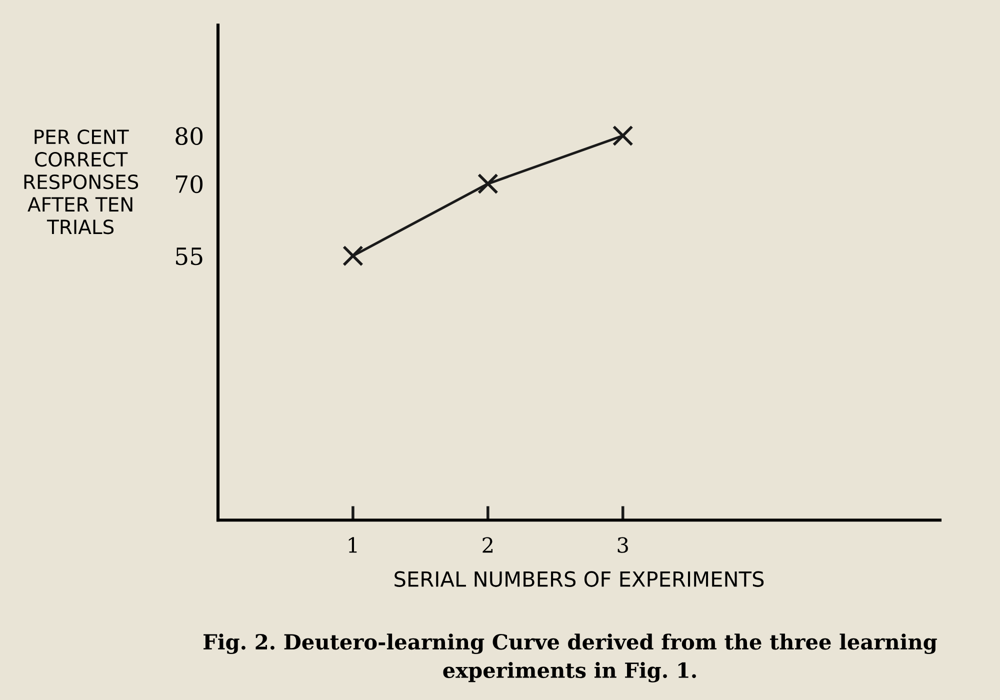 The image size is (1000, 700). Describe the element at coordinates (570, 658) in the screenshot. I see `caption: Fig. 2. Deutero-learning Curve derived from the three learning experiments in Fig. 1.` at that location.